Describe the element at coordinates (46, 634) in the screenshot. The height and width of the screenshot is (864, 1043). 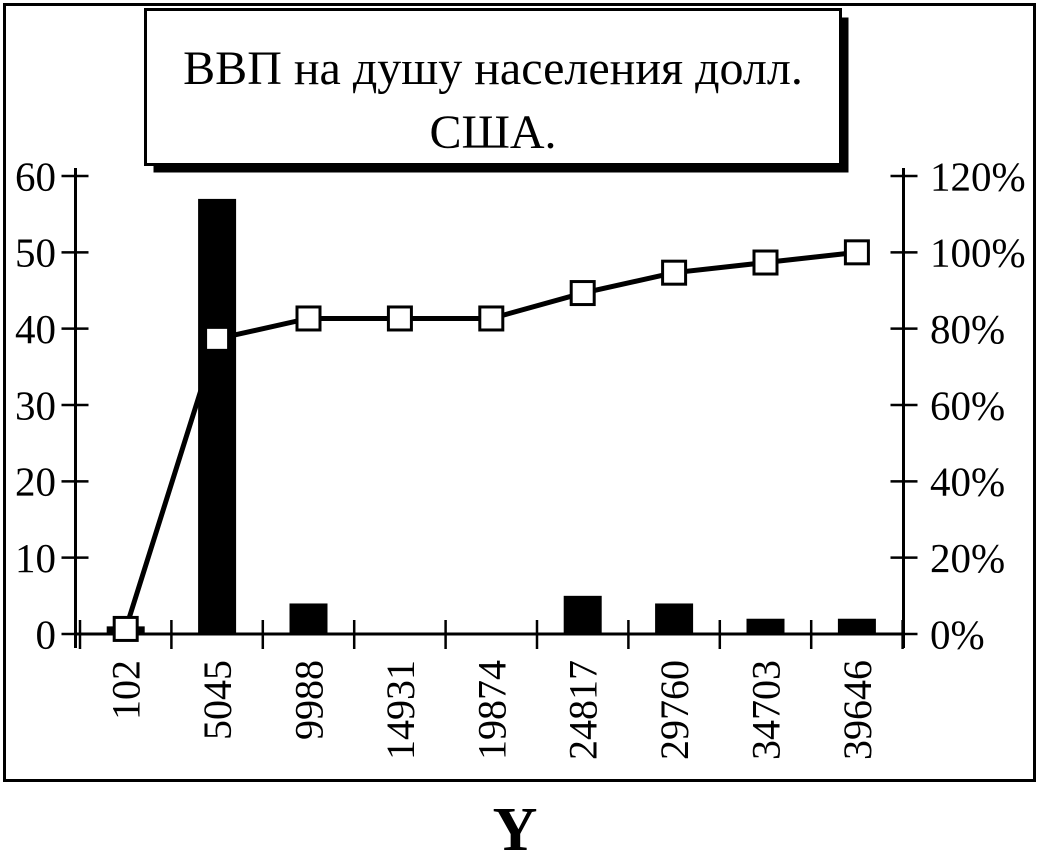
I see `left-axis-tick-label: 0` at that location.